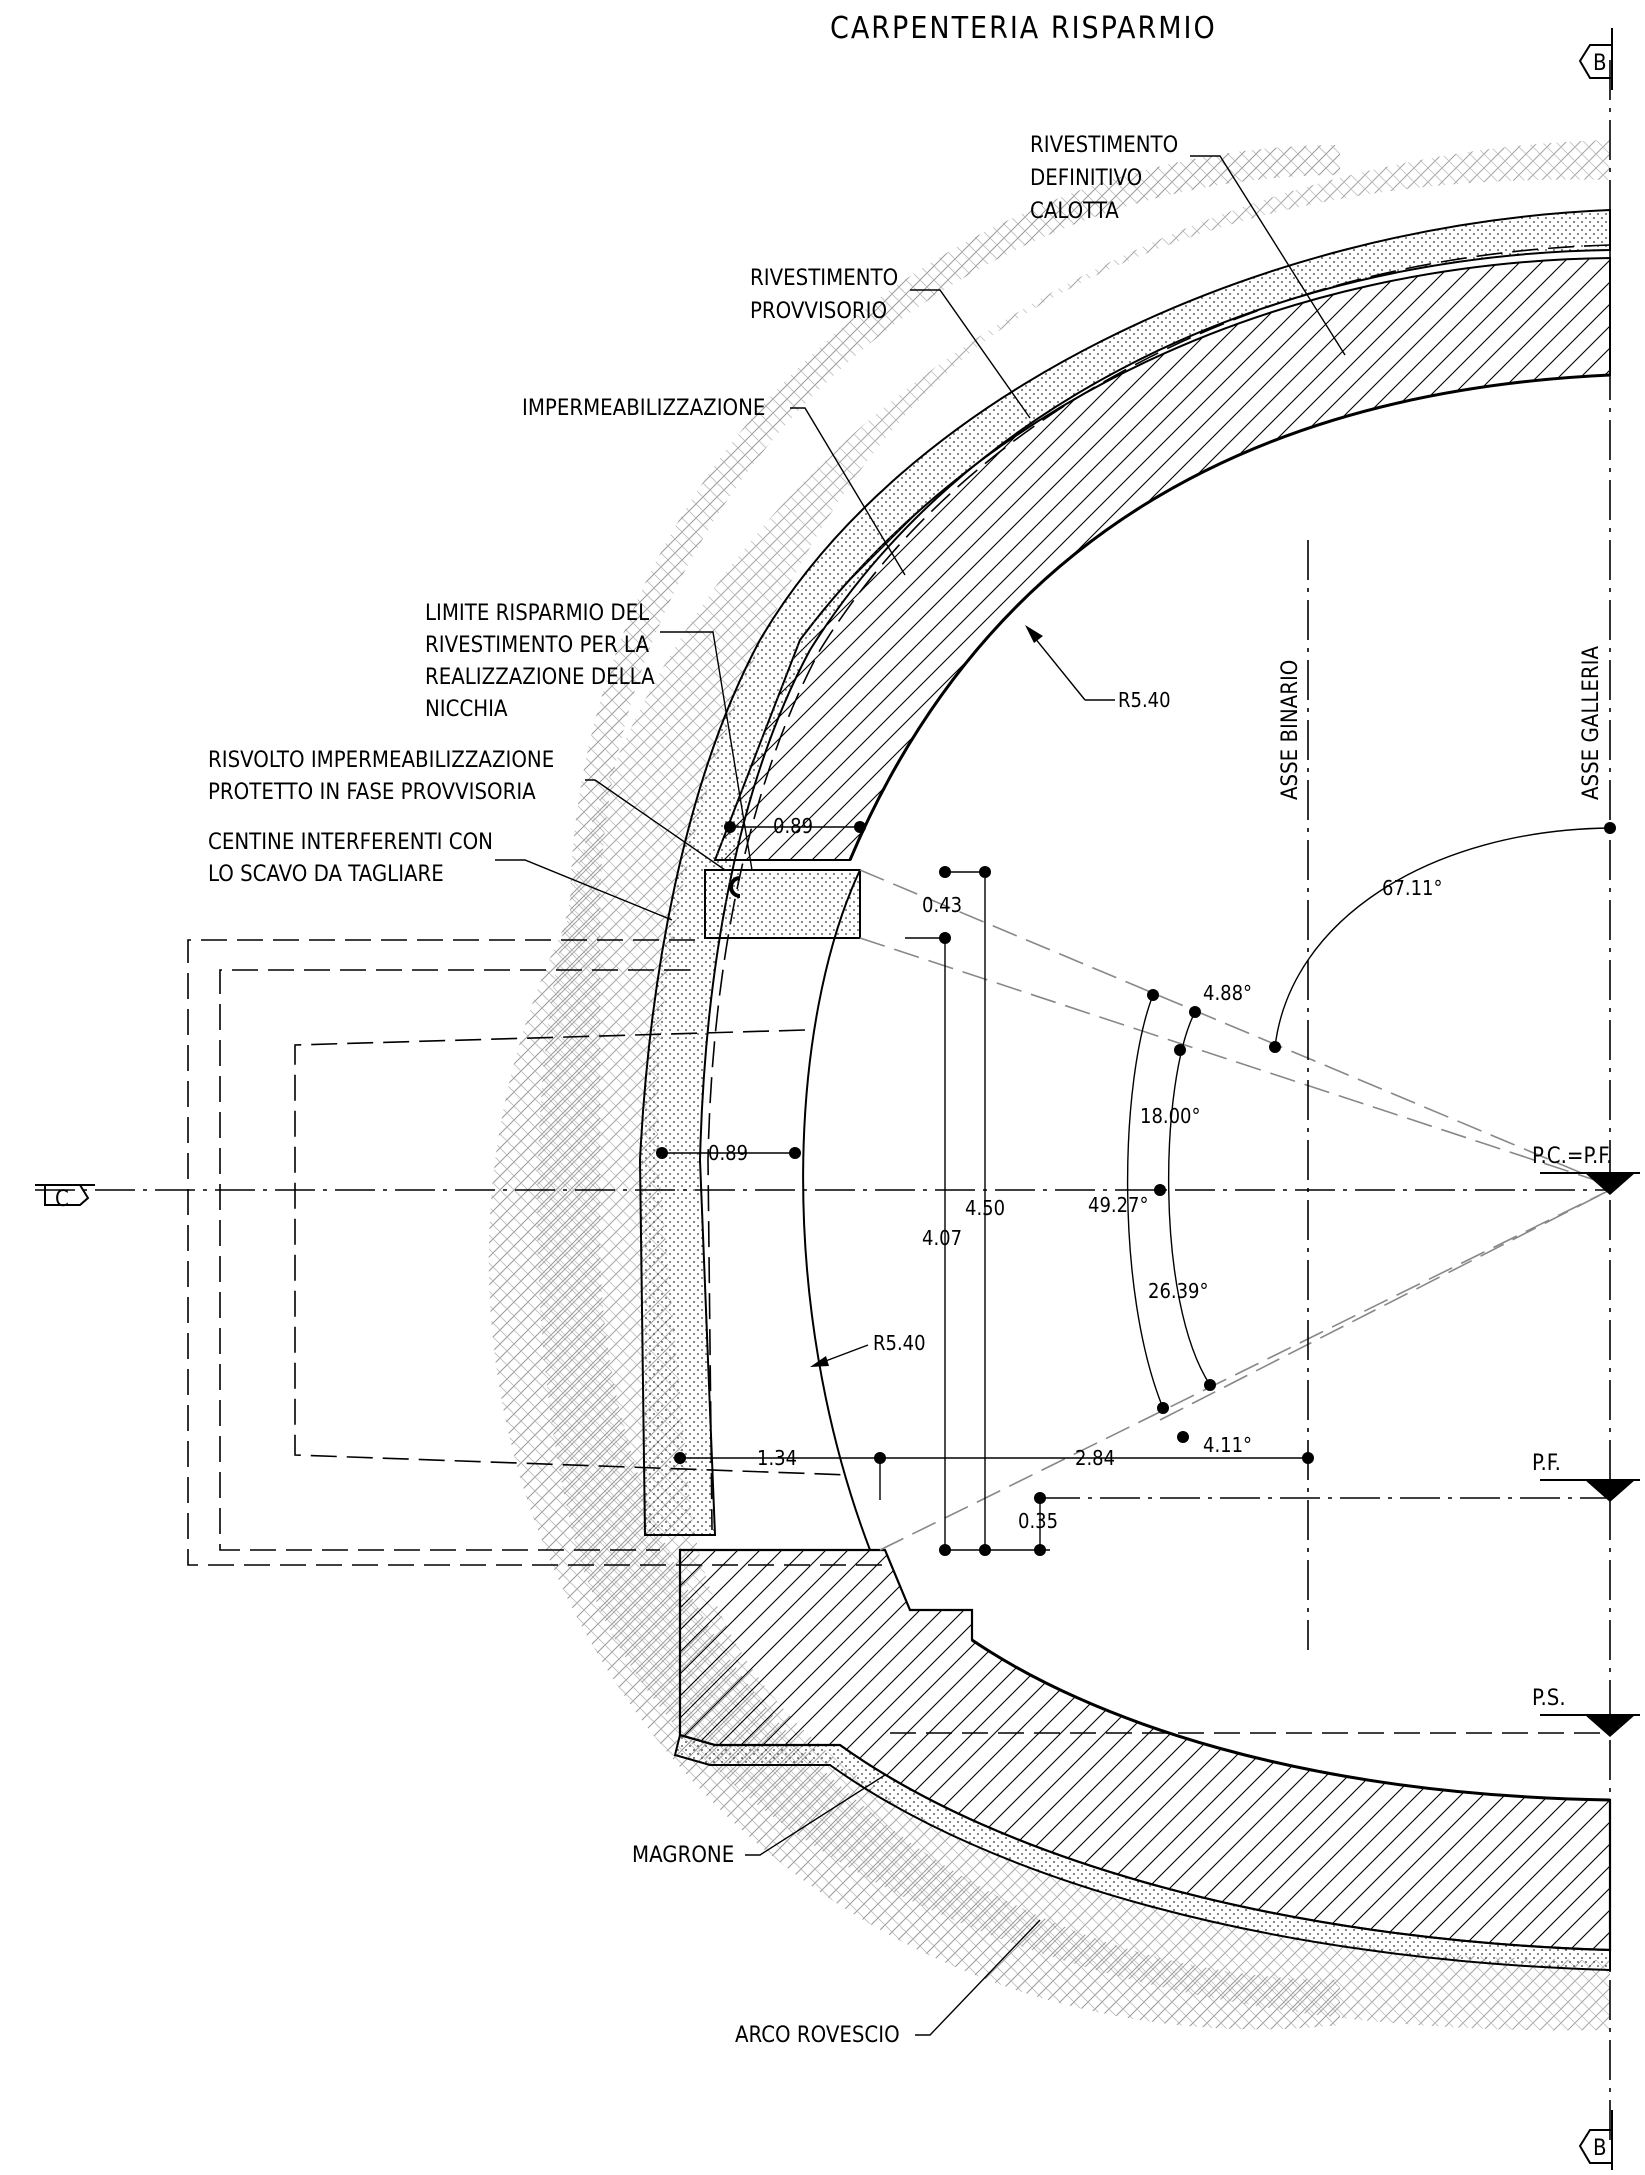 This screenshot has height=2175, width=1645. What do you see at coordinates (706, 751) in the screenshot?
I see `leader-limite` at bounding box center [706, 751].